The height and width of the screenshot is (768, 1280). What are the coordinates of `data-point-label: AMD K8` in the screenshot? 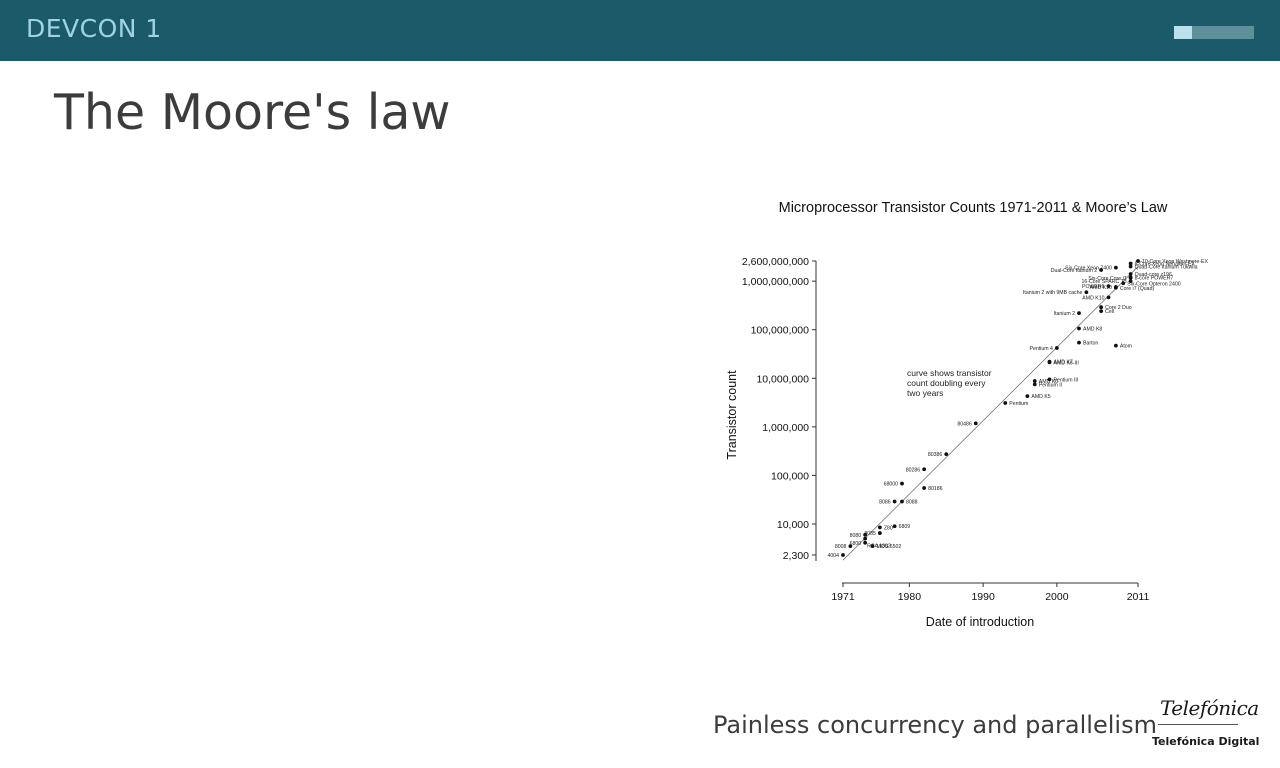 It's located at (1092, 330).